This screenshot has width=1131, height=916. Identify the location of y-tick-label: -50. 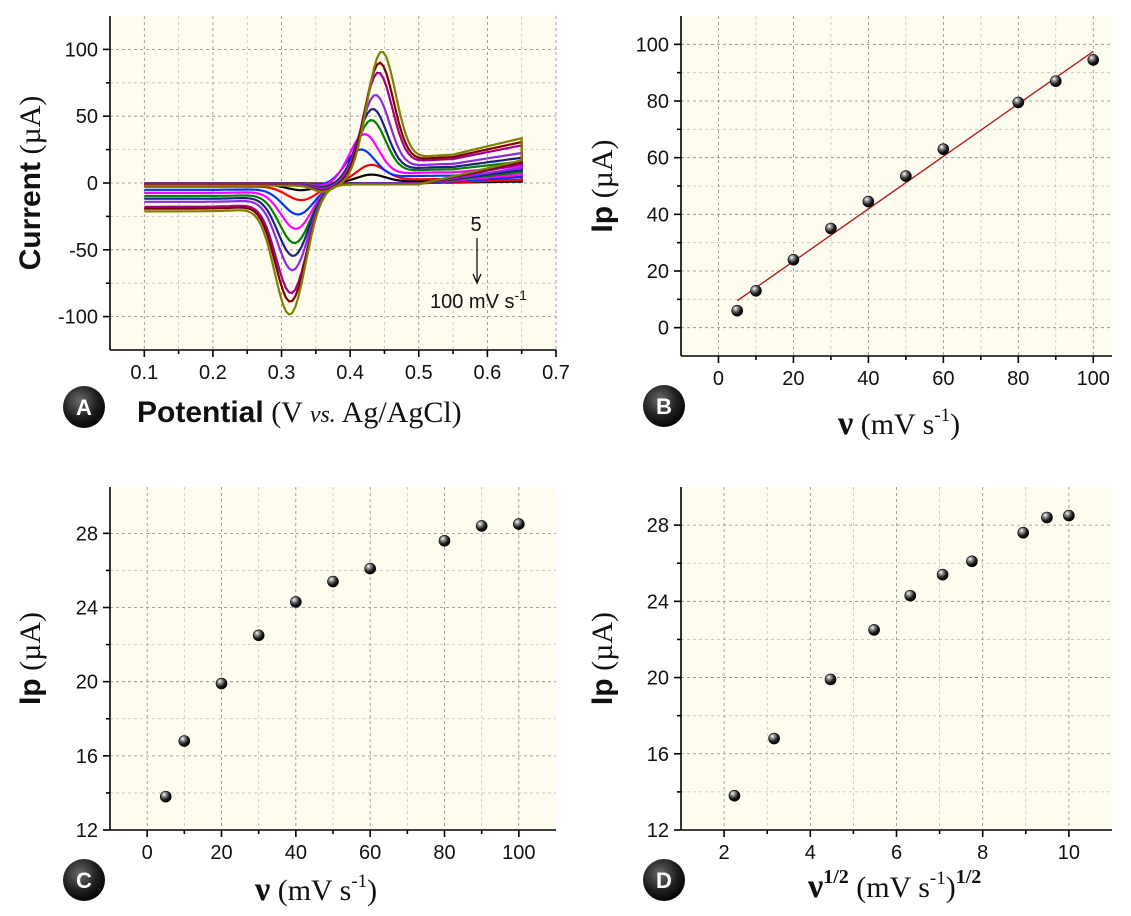
(83, 251).